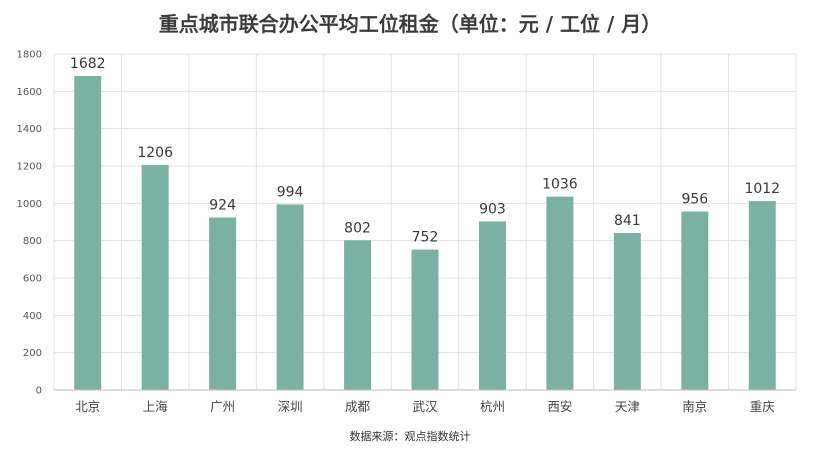 This screenshot has height=454, width=820. Describe the element at coordinates (29, 129) in the screenshot. I see `y-tick-label: 1400` at that location.